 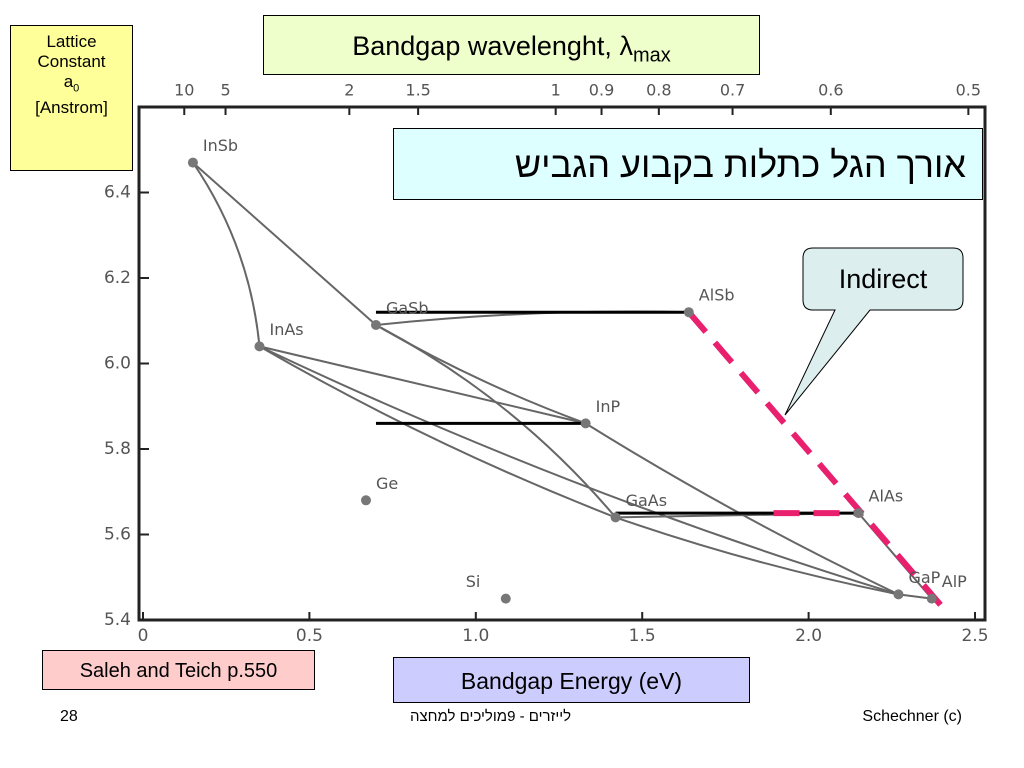 What do you see at coordinates (286, 329) in the screenshot?
I see `point-label: InAs` at bounding box center [286, 329].